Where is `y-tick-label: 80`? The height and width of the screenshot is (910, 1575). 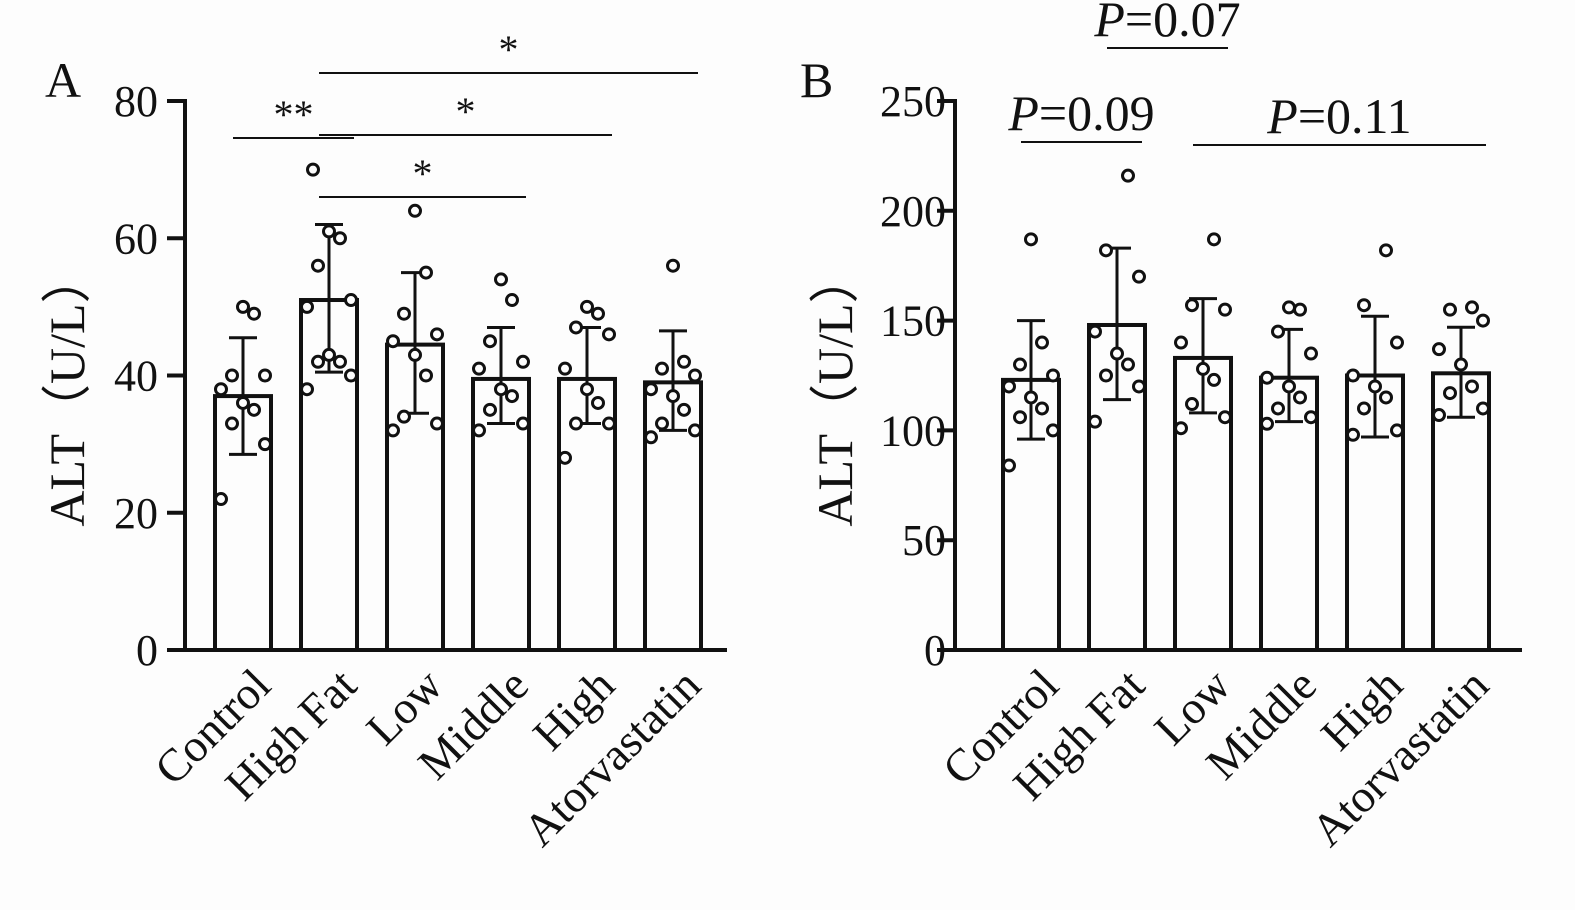 y-tick-label: 80 is located at coordinates (136, 101).